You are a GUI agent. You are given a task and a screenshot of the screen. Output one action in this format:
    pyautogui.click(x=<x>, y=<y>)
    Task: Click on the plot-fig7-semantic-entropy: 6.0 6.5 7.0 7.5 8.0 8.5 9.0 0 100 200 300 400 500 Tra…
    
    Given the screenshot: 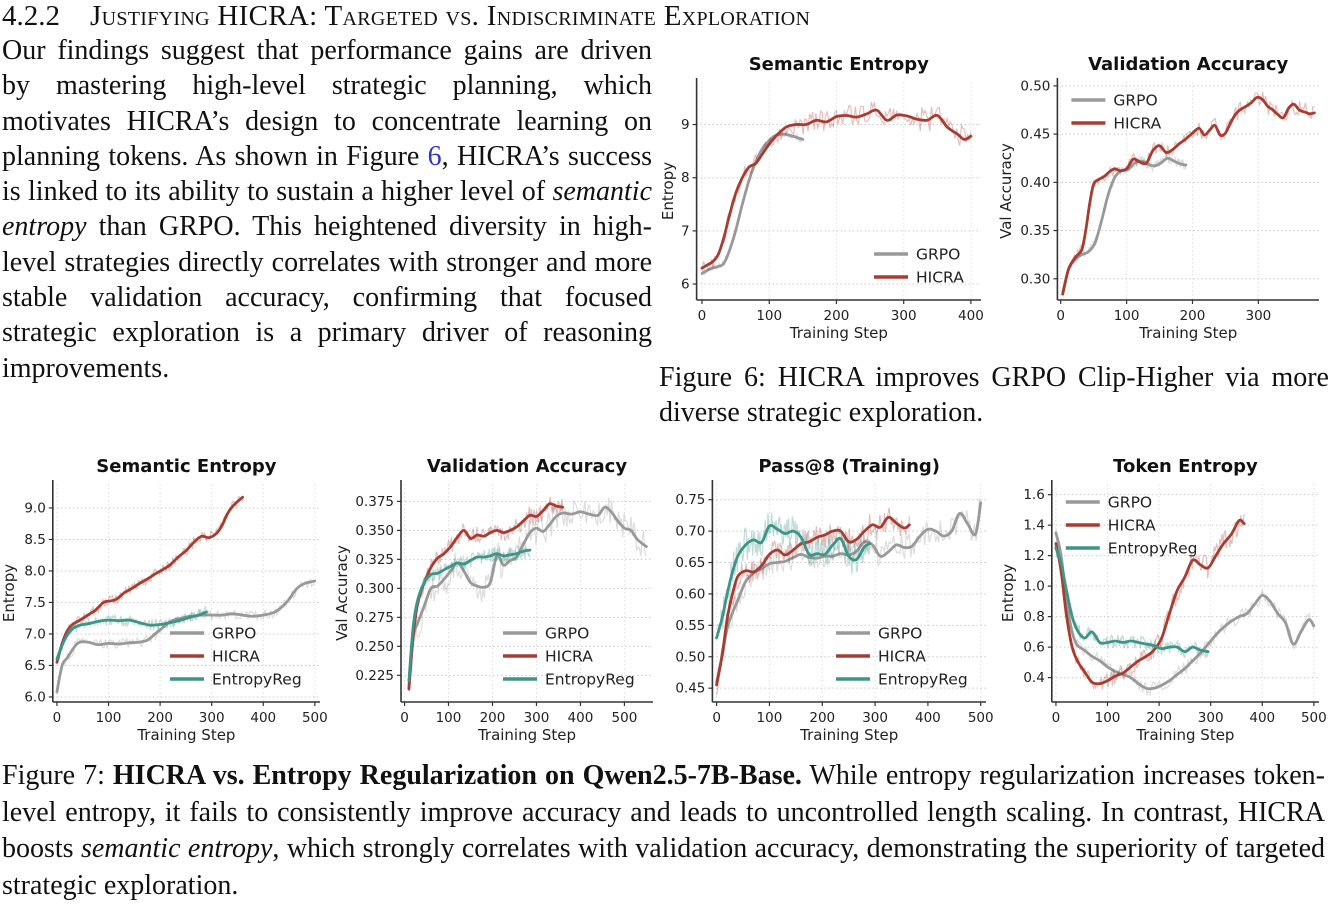 What is the action you would take?
    pyautogui.click(x=164, y=600)
    